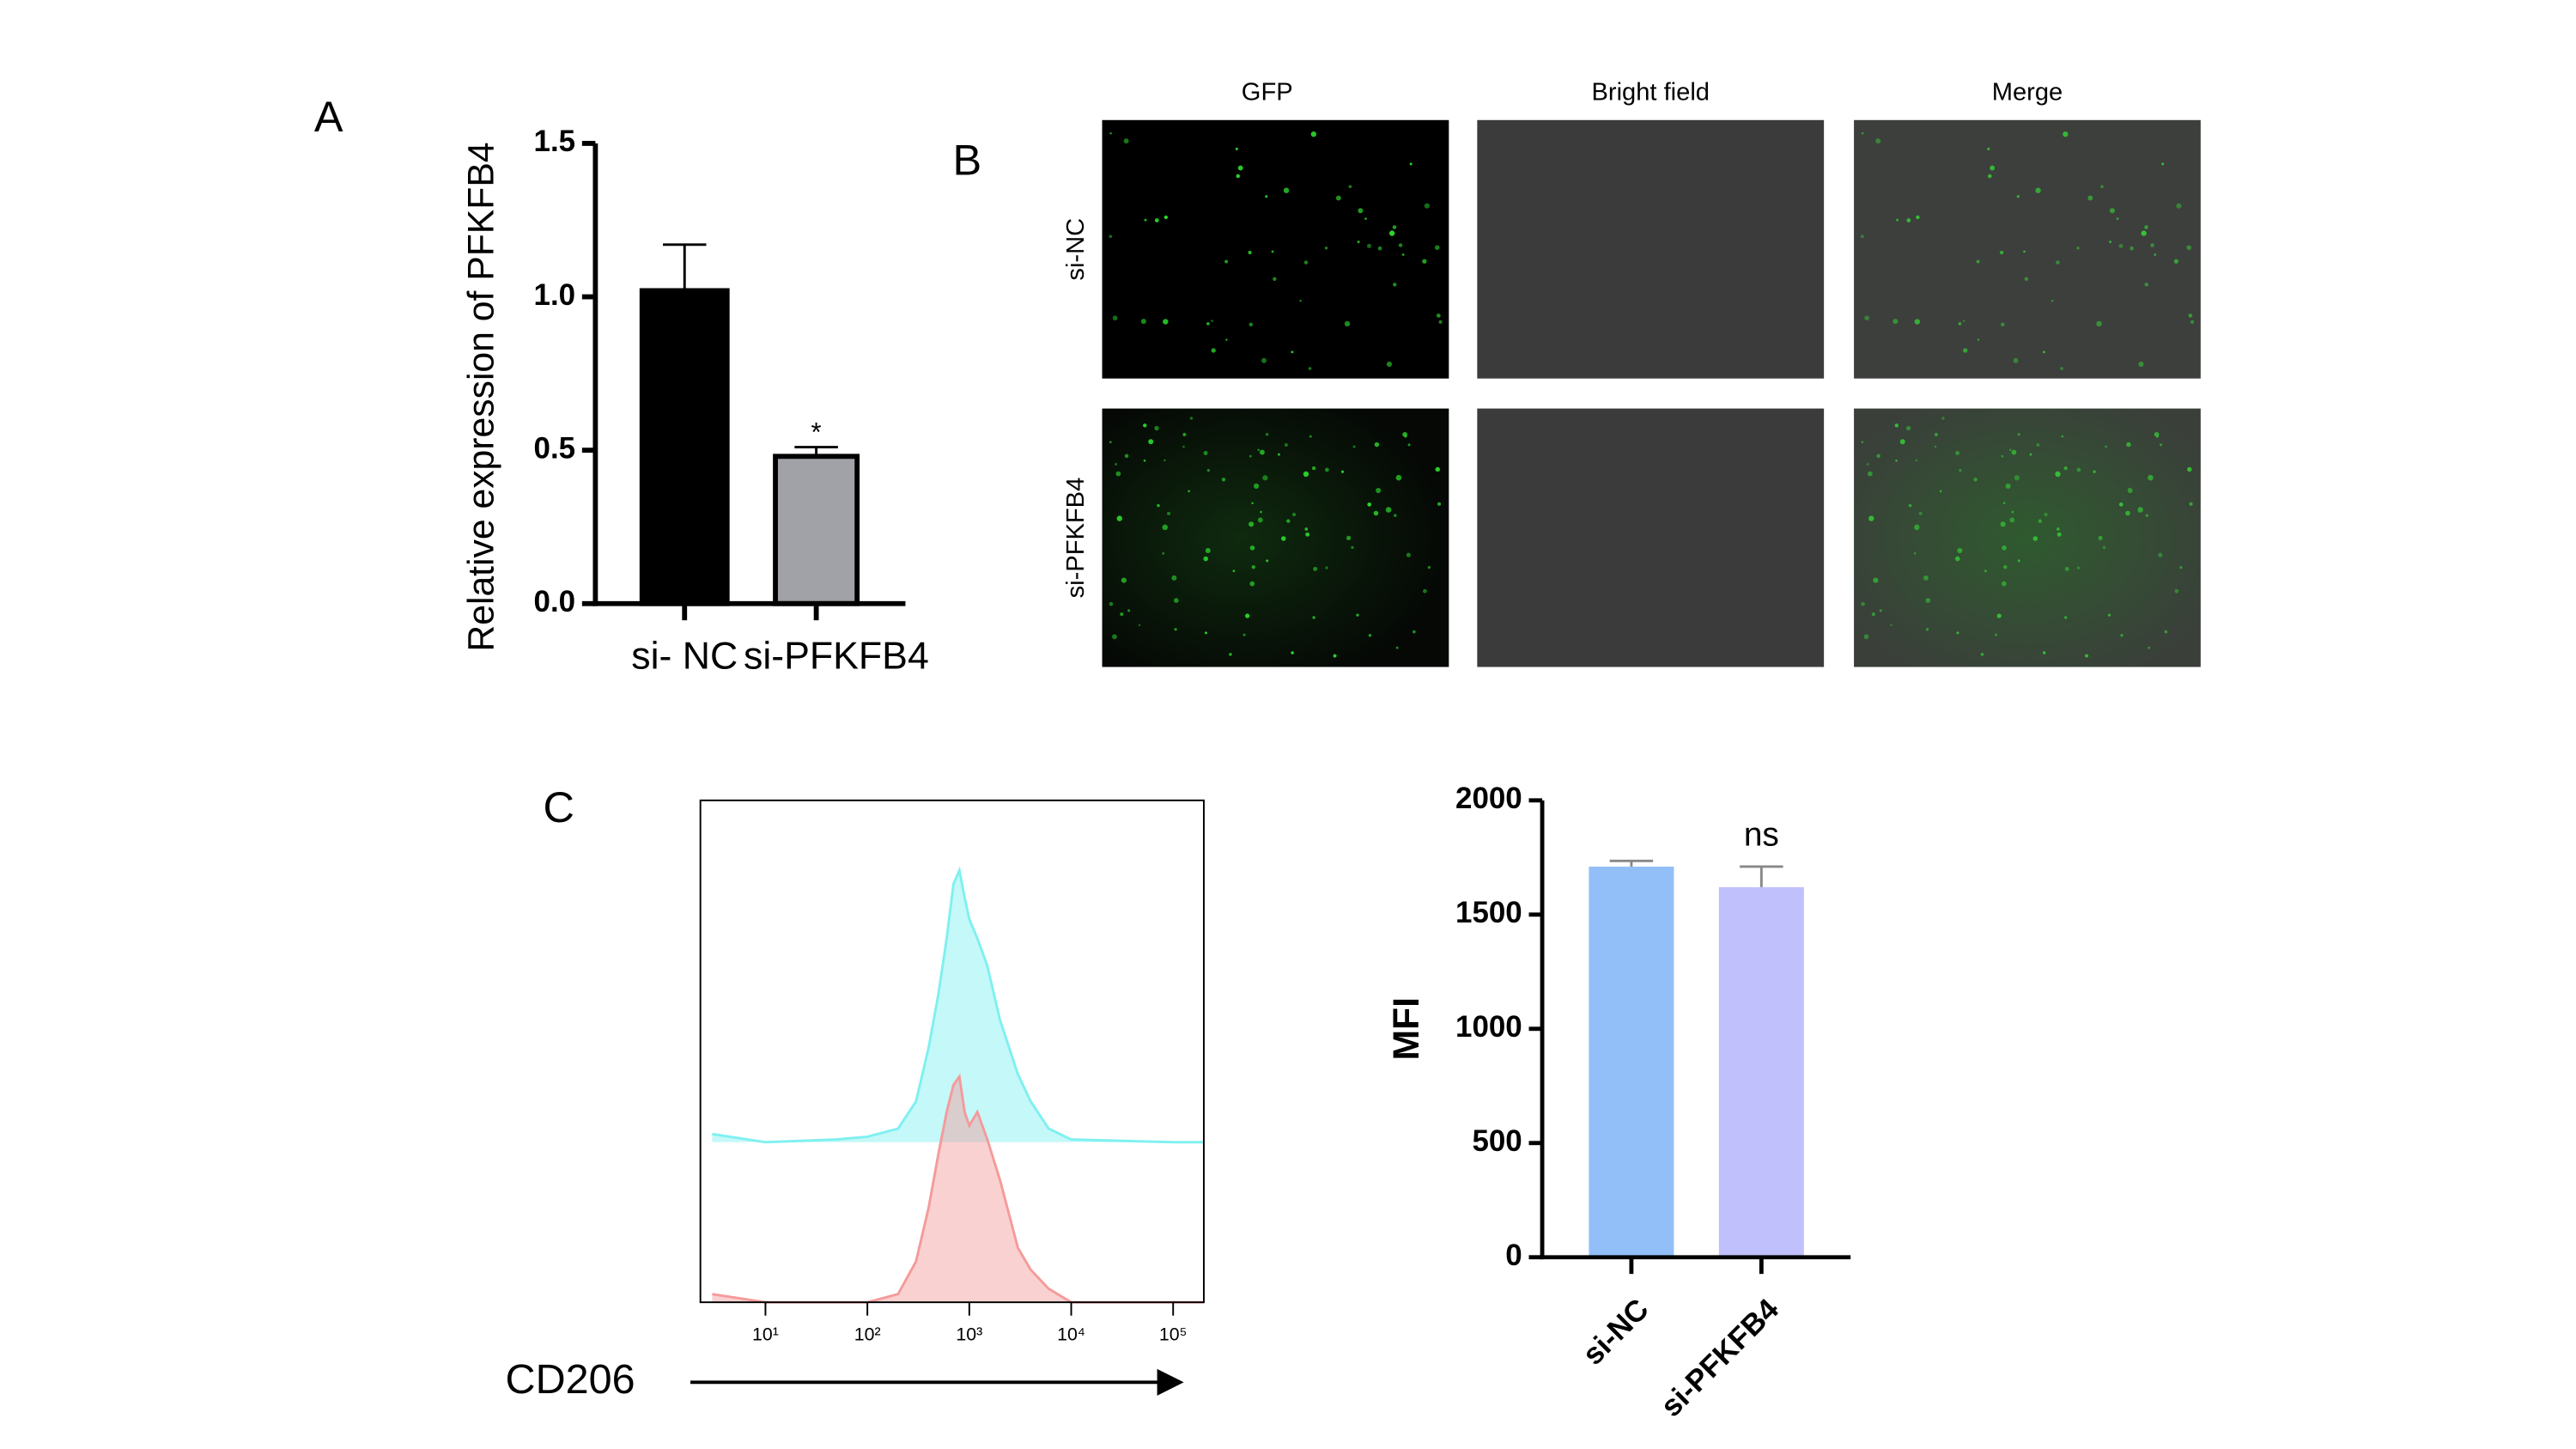 The height and width of the screenshot is (1449, 2576). What do you see at coordinates (958, 1188) in the screenshot?
I see `density-curve` at bounding box center [958, 1188].